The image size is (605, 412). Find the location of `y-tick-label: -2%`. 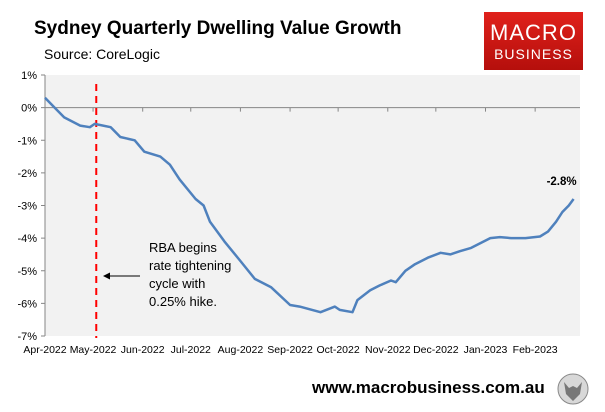

y-tick-label: -2% is located at coordinates (27, 174).